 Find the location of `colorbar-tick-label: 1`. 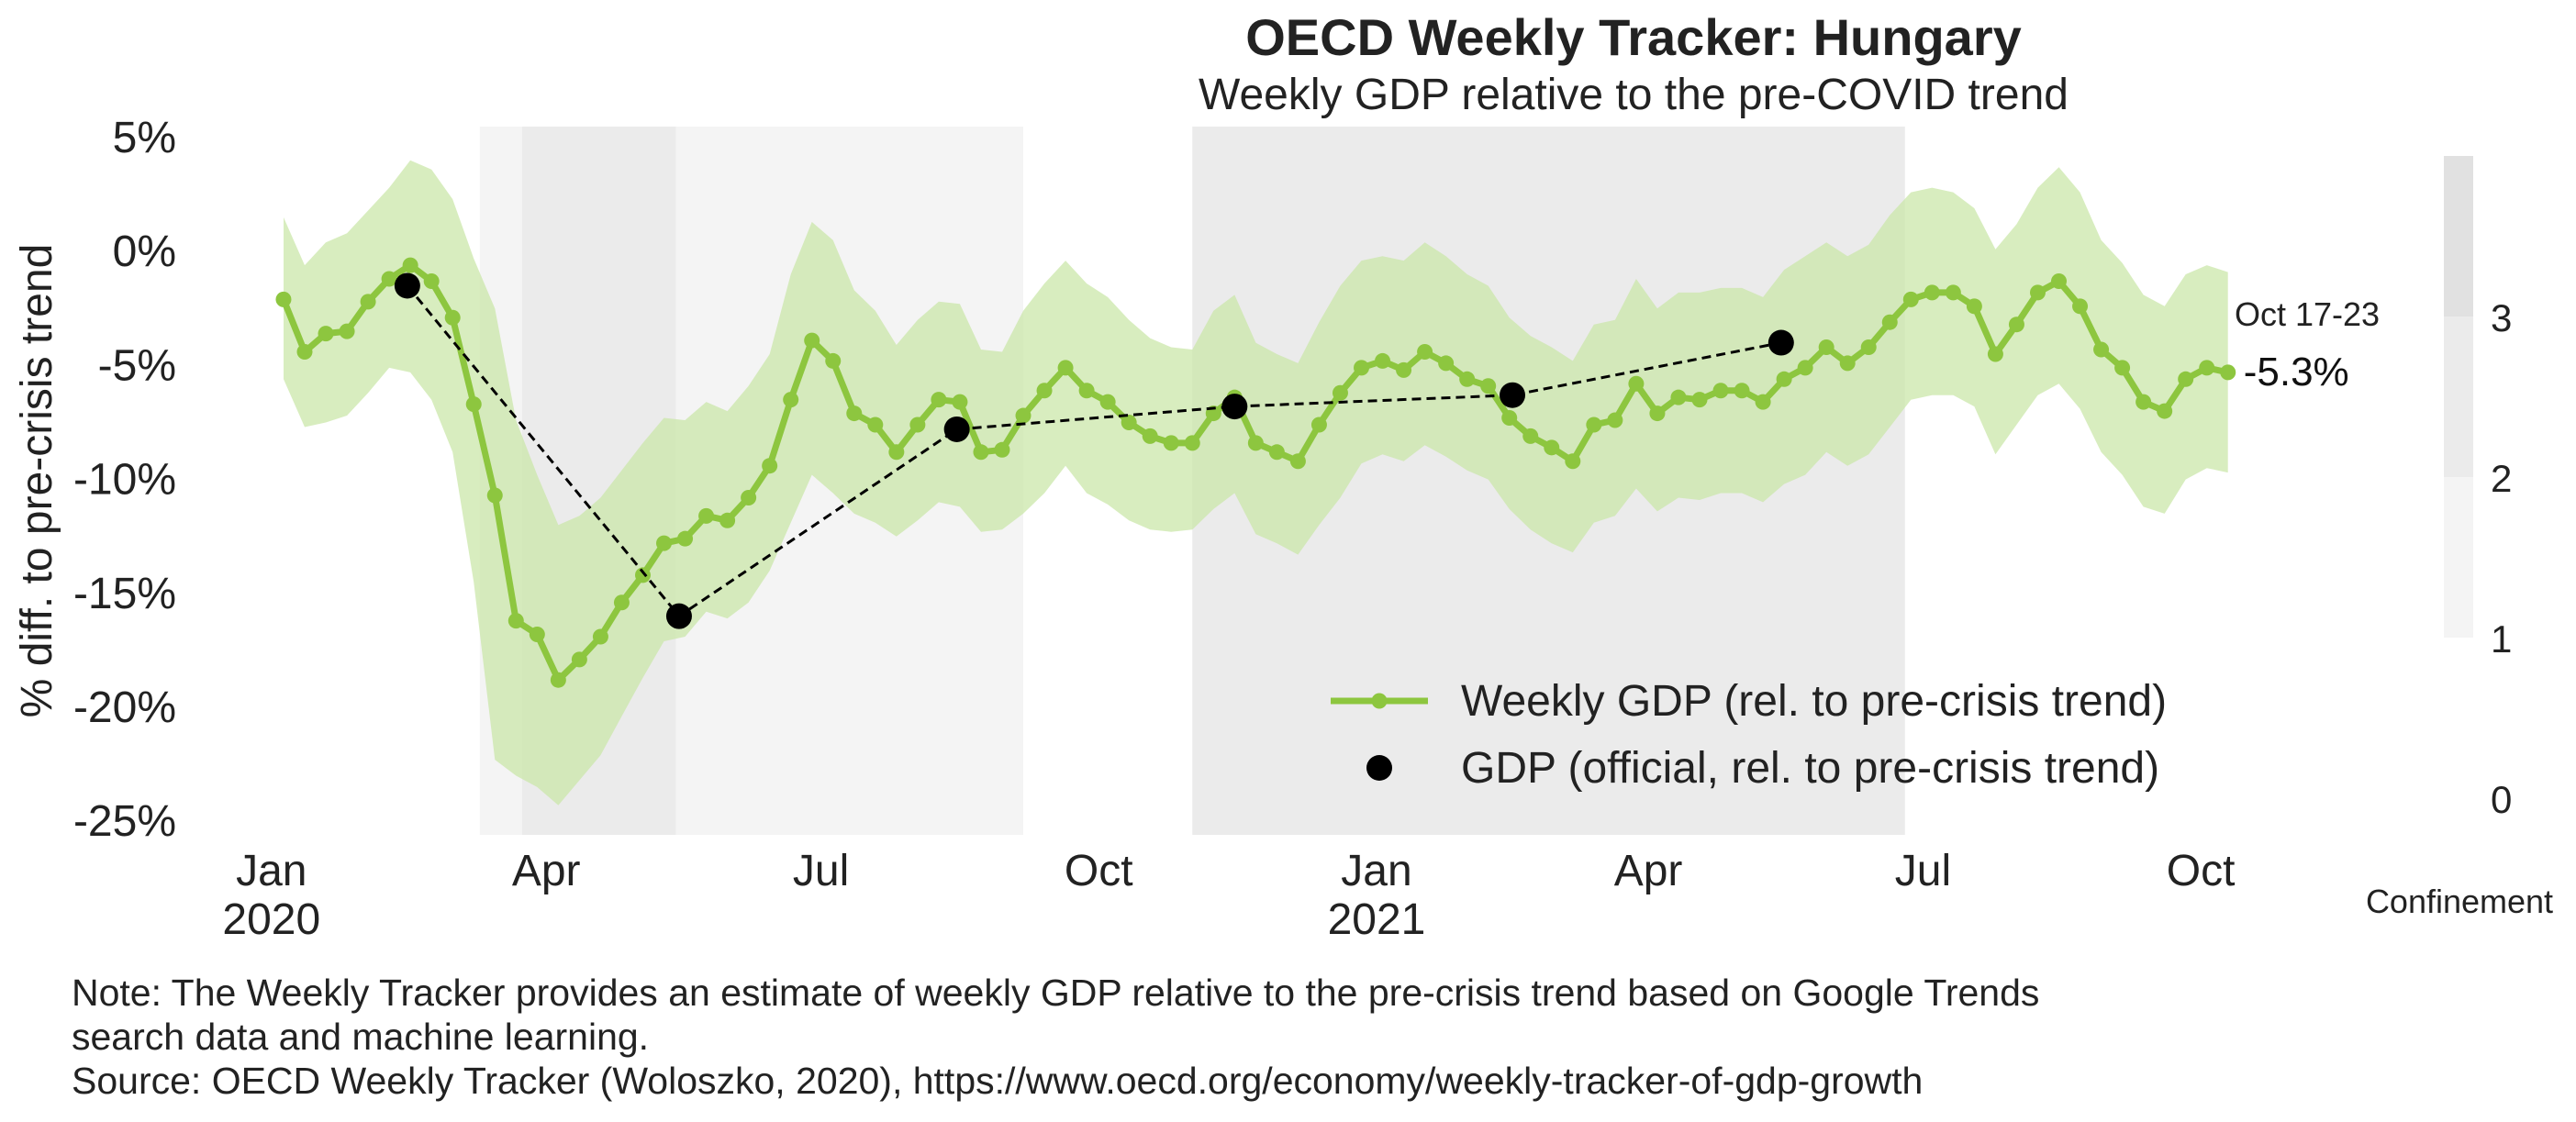

colorbar-tick-label: 1 is located at coordinates (2501, 639).